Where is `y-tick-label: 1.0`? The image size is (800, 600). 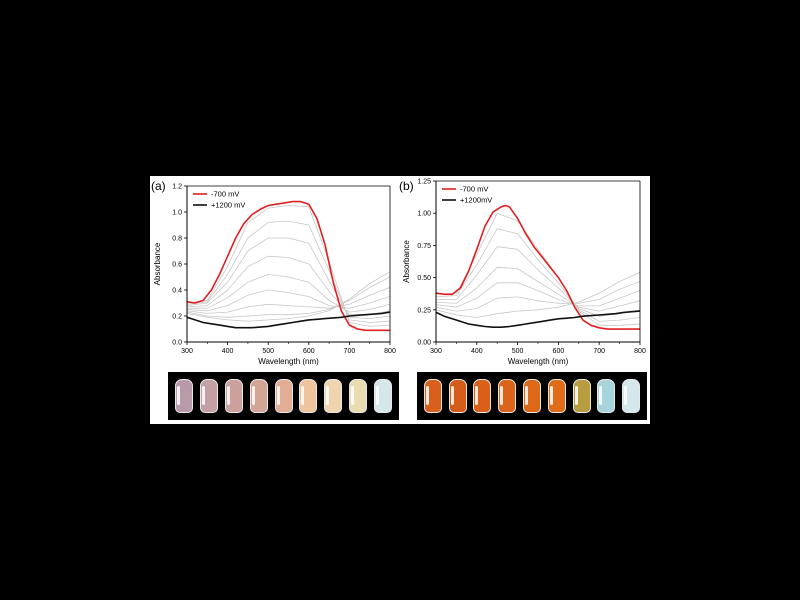 y-tick-label: 1.0 is located at coordinates (177, 213).